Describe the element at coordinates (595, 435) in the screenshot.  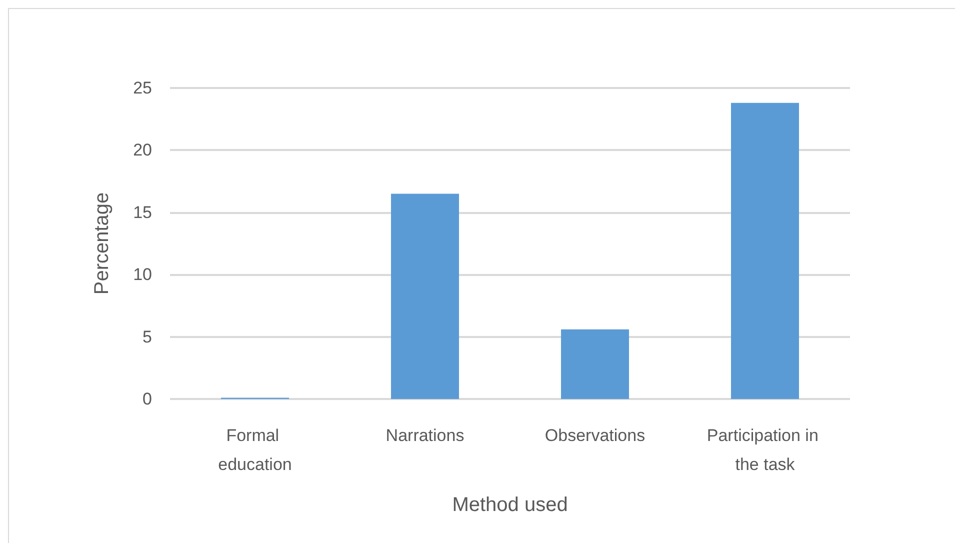
I see `x-tick-label: Observations` at that location.